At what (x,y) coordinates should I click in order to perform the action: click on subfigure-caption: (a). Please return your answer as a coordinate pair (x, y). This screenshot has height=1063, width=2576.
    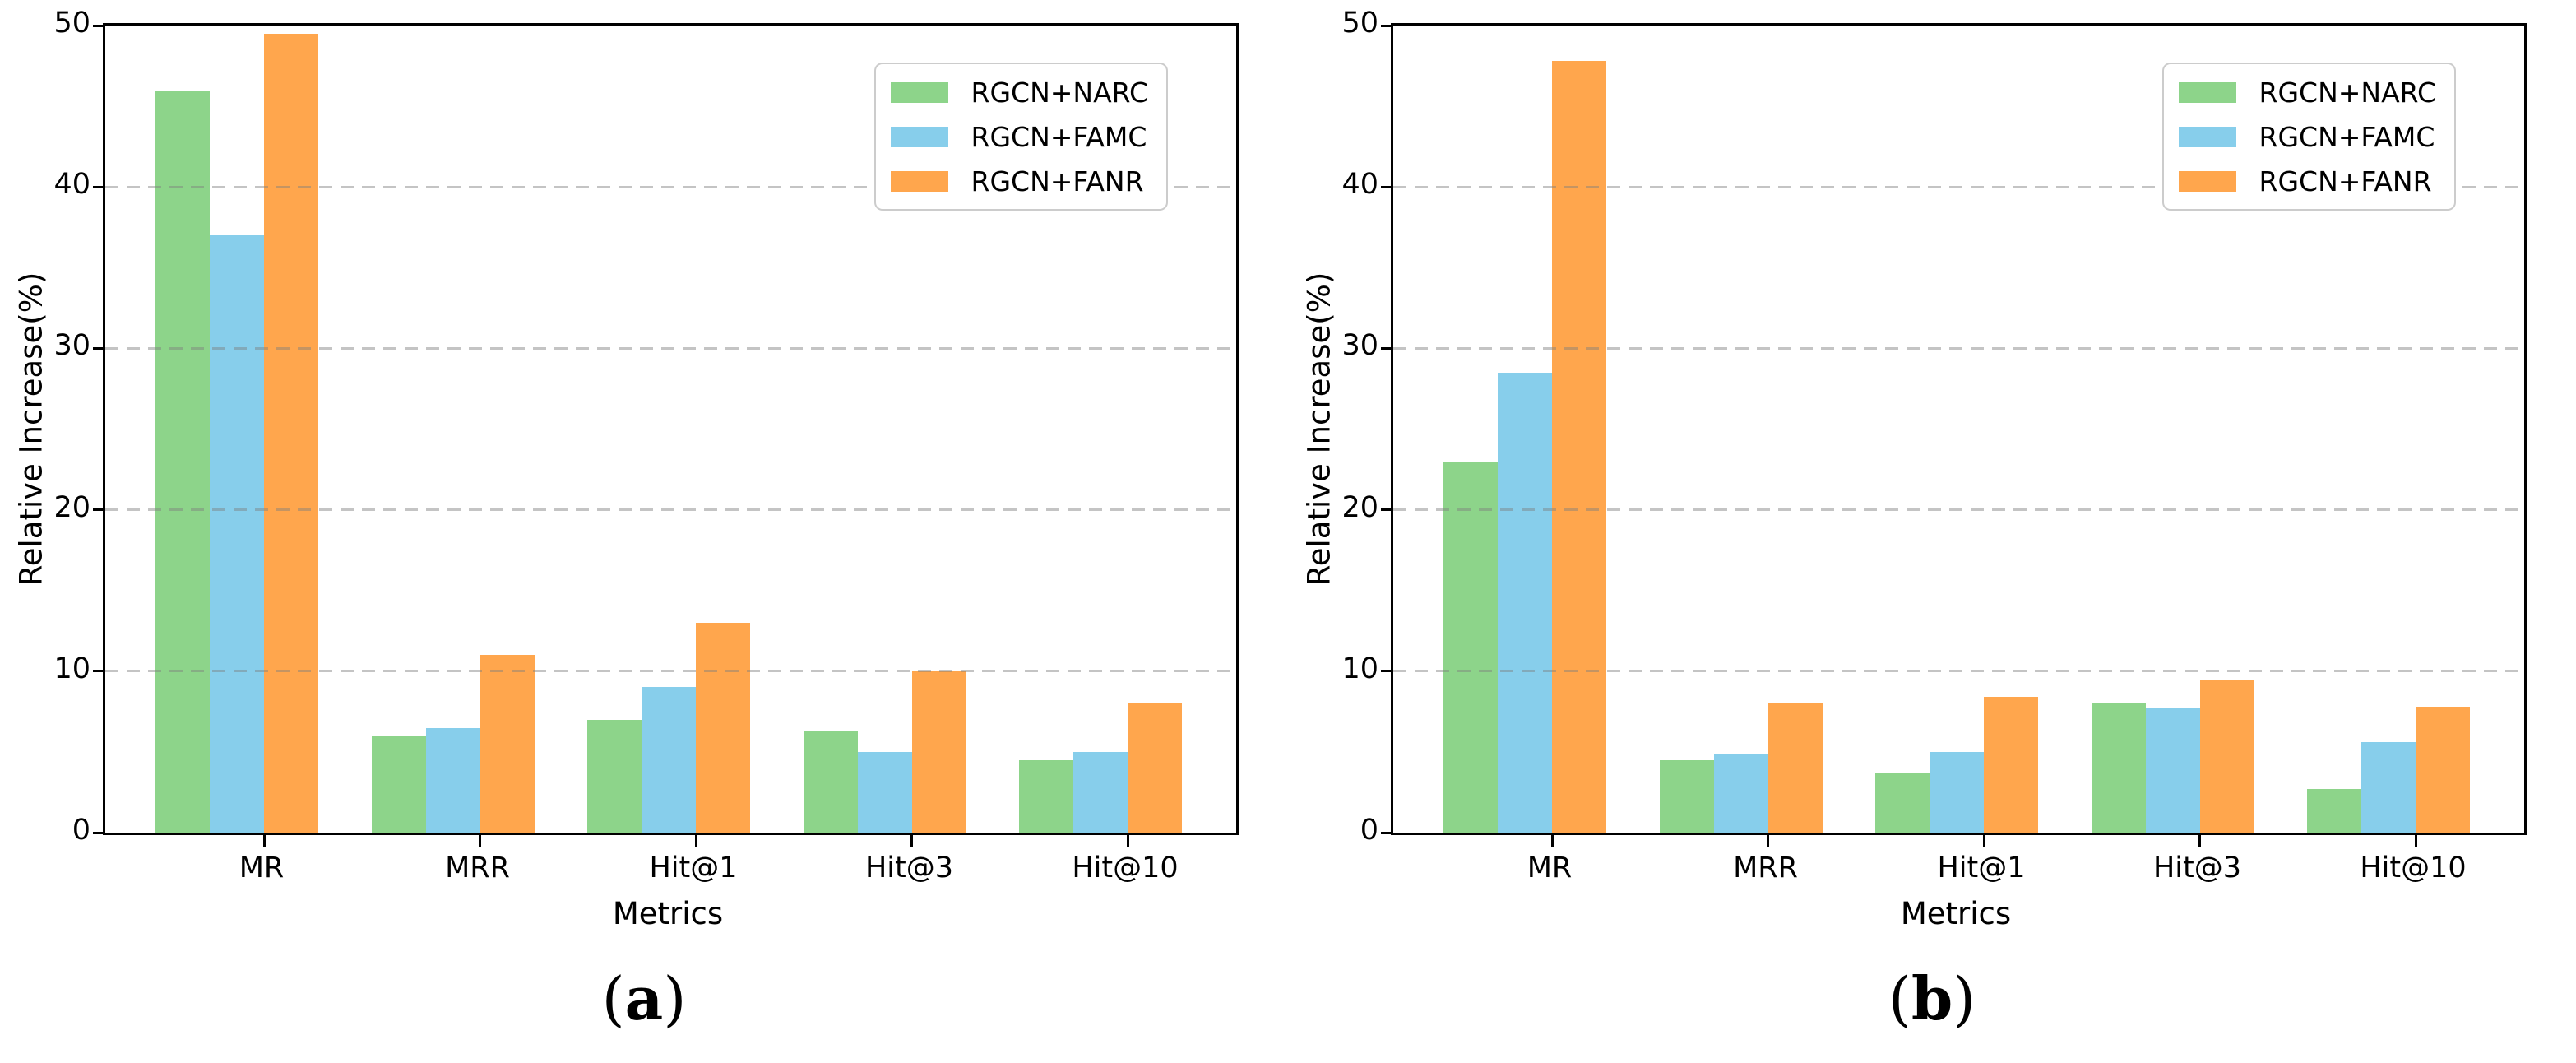
    Looking at the image, I should click on (644, 999).